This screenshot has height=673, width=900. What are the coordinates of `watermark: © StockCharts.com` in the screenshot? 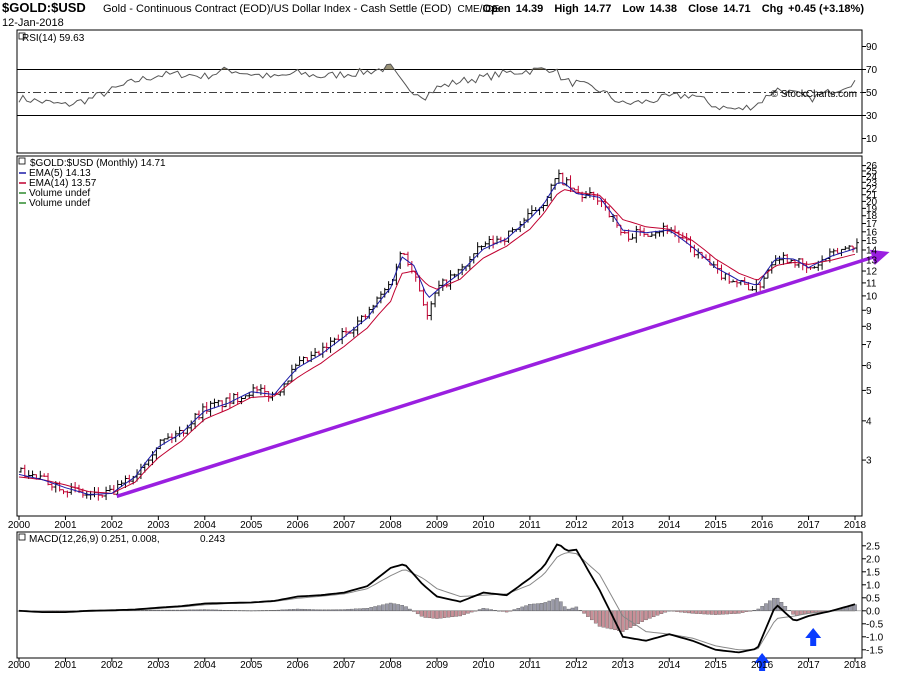 It's located at (814, 94).